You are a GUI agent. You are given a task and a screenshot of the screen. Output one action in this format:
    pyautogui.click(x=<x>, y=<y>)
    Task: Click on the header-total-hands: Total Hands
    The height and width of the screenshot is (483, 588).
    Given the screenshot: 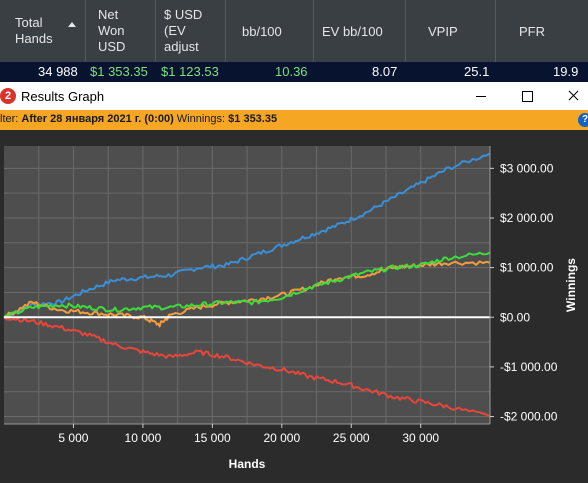 What is the action you would take?
    pyautogui.click(x=43, y=31)
    